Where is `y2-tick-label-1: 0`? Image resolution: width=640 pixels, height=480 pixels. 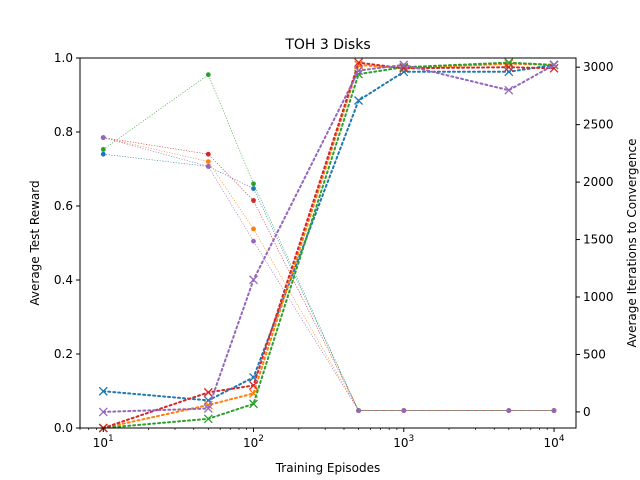 y2-tick-label-1: 0 is located at coordinates (587, 412).